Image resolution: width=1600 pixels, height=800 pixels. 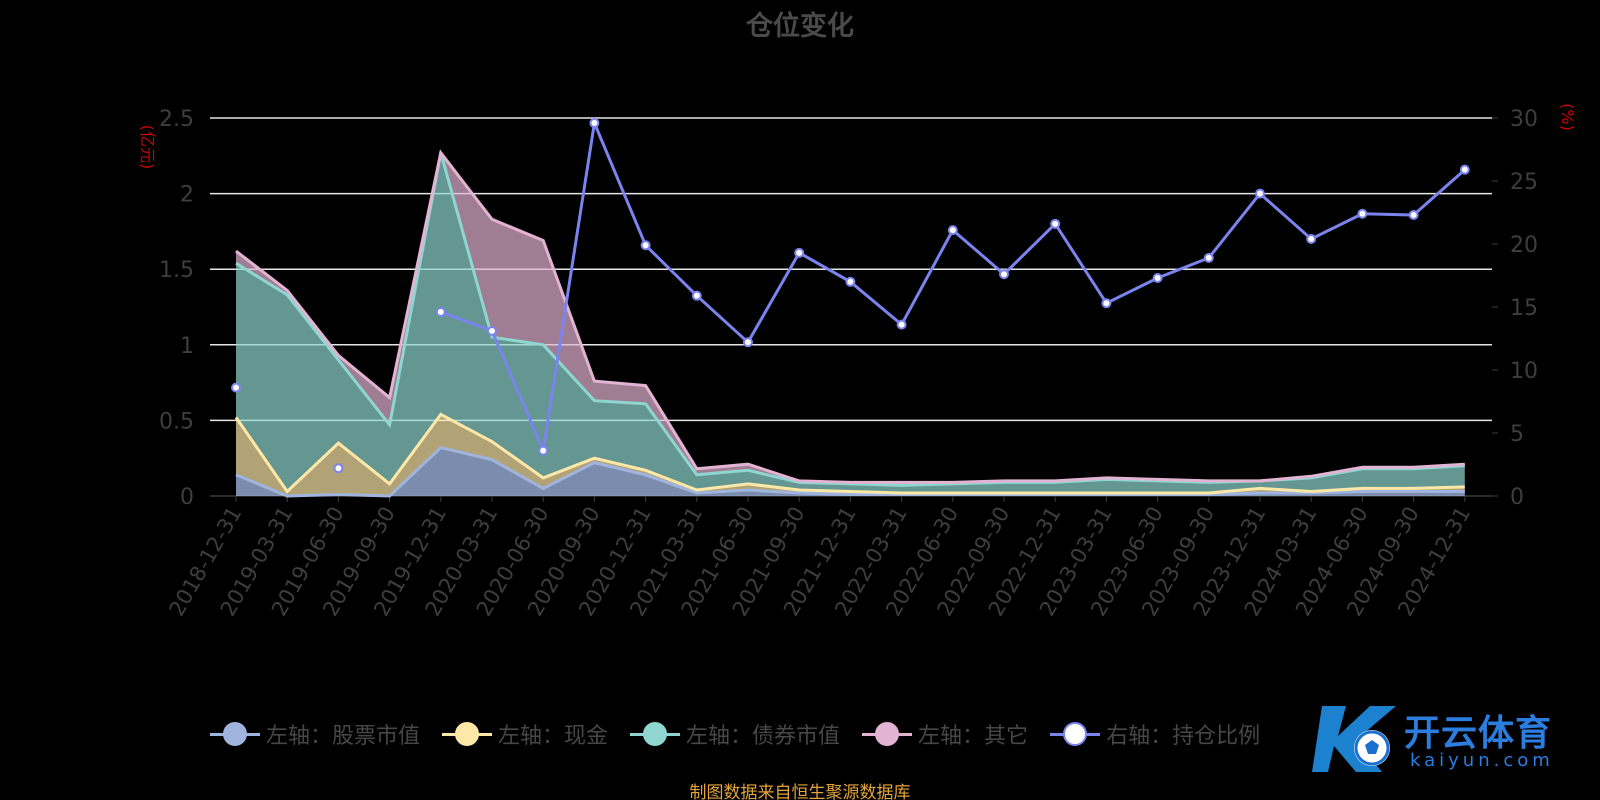 What do you see at coordinates (1524, 119) in the screenshot?
I see `y-right-tick-label: 30` at bounding box center [1524, 119].